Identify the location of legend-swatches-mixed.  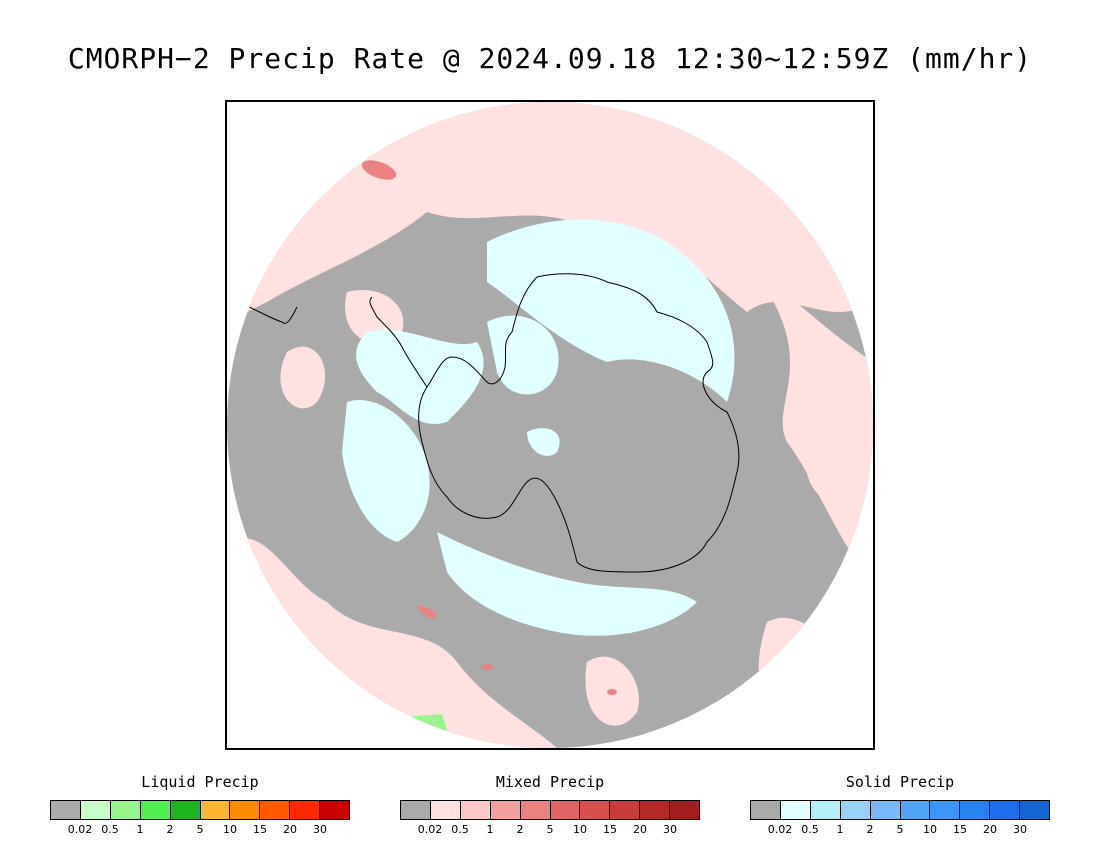
(550, 810).